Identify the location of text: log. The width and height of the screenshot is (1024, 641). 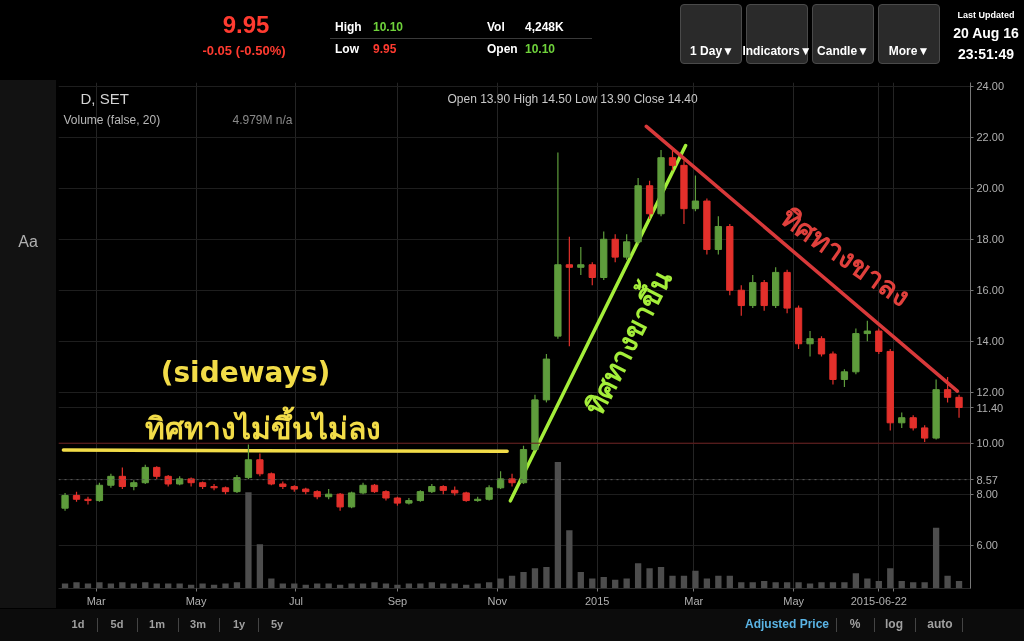
(894, 624).